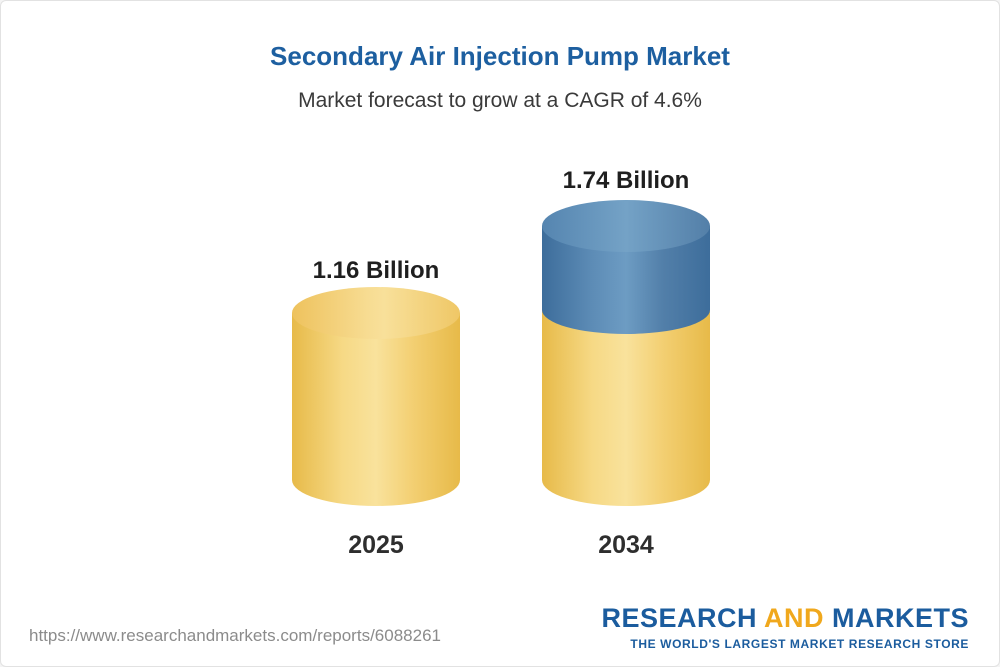  I want to click on bar-2034-cylinder, so click(626, 353).